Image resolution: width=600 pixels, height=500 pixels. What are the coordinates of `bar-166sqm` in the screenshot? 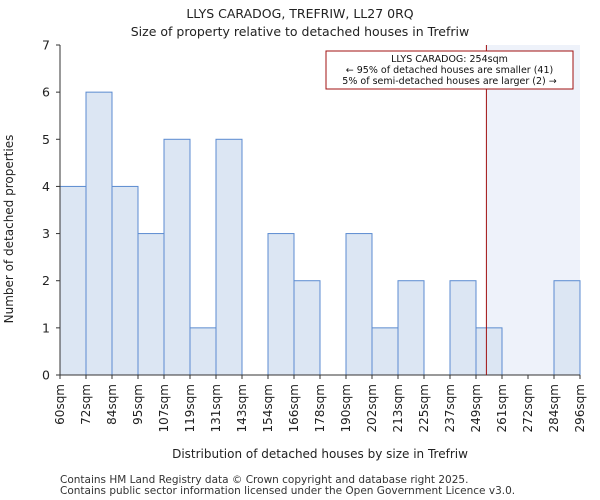 It's located at (307, 328).